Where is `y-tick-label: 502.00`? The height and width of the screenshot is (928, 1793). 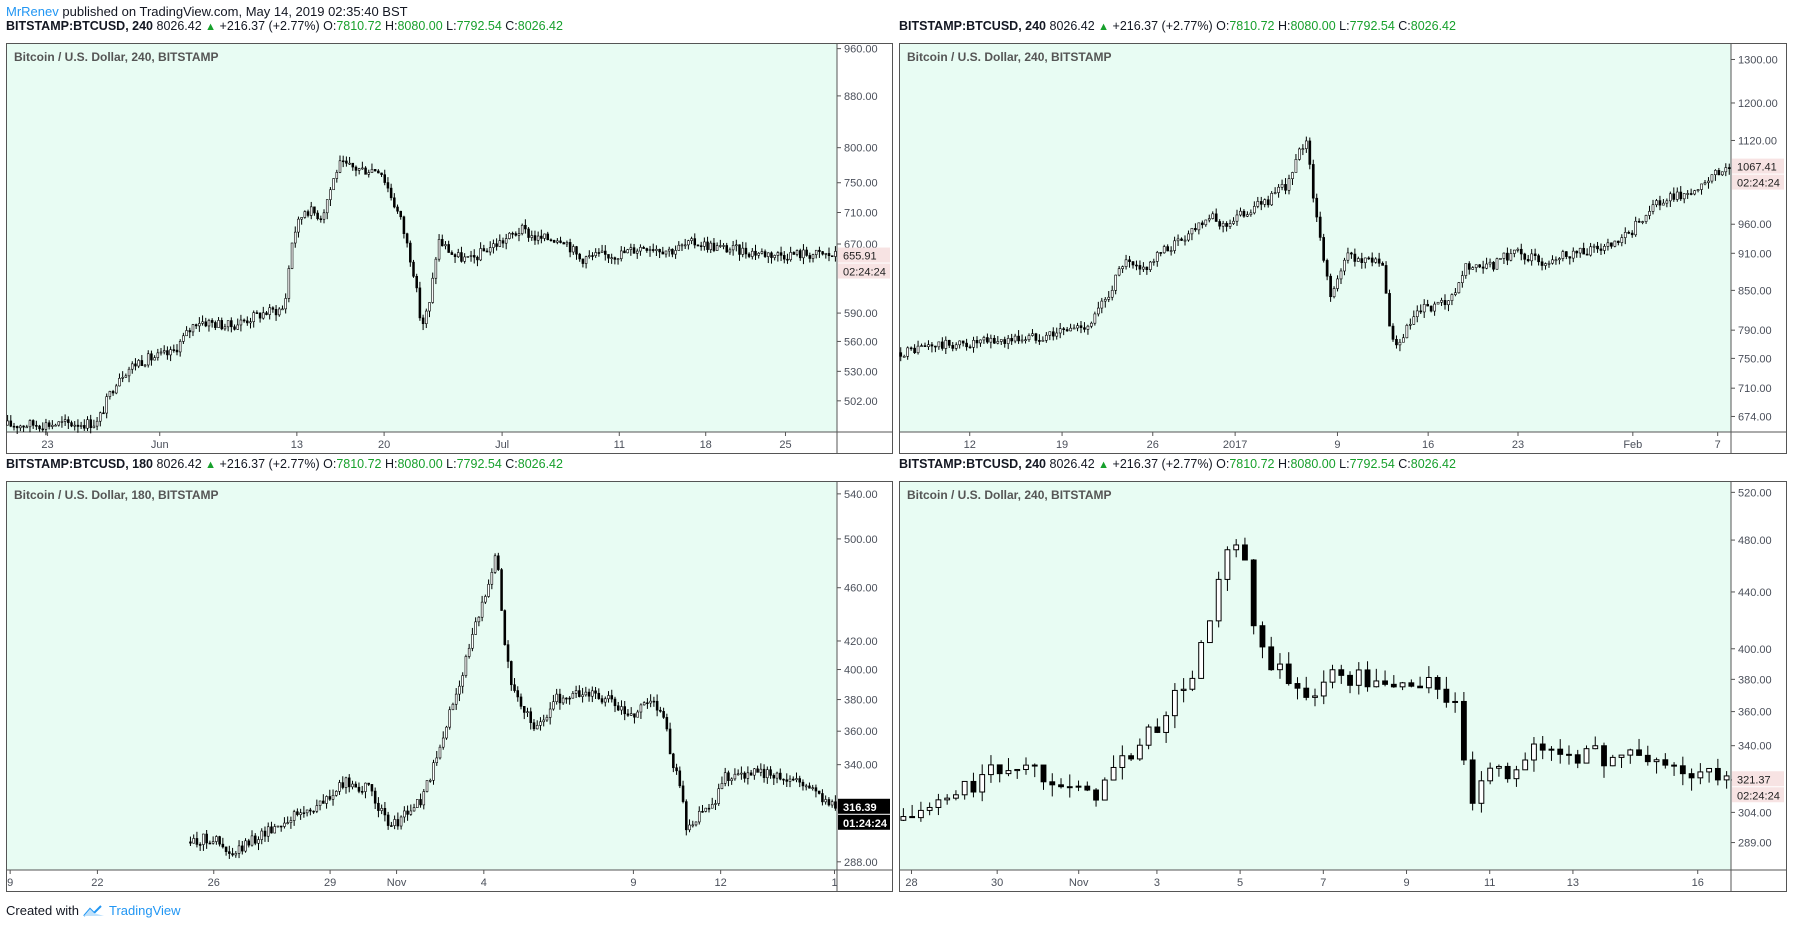 y-tick-label: 502.00 is located at coordinates (861, 402).